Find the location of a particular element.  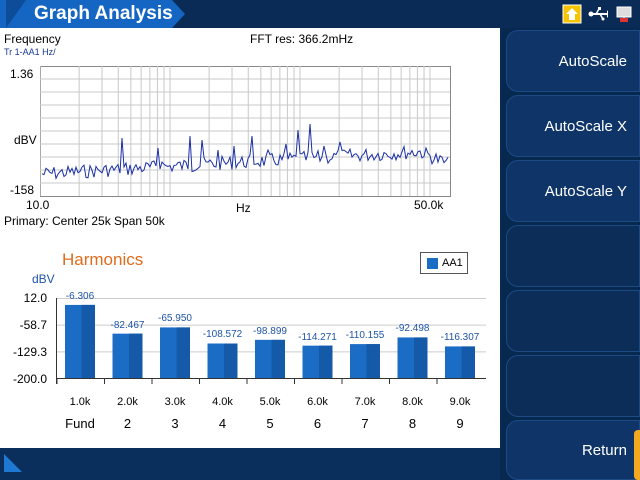

harmonic-order-label: 9 is located at coordinates (460, 423).